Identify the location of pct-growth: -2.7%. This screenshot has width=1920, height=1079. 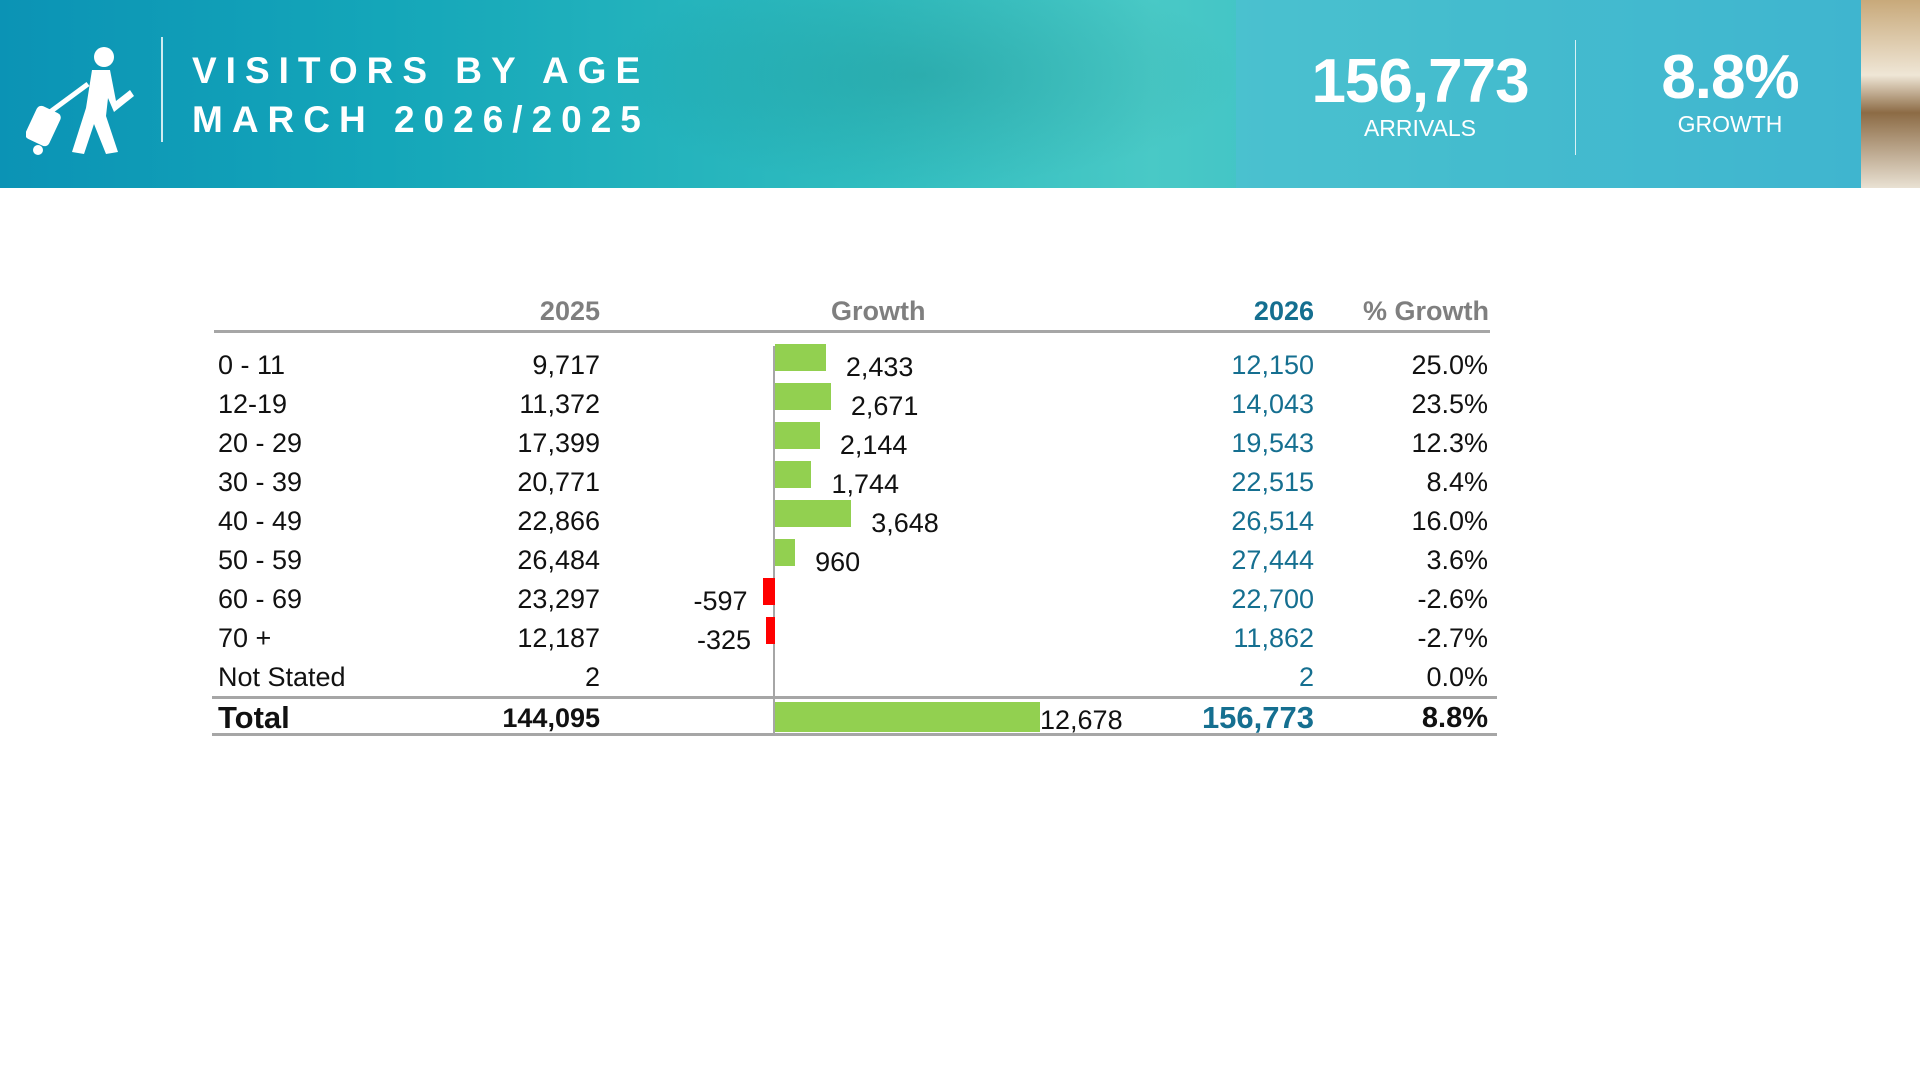
(1452, 638).